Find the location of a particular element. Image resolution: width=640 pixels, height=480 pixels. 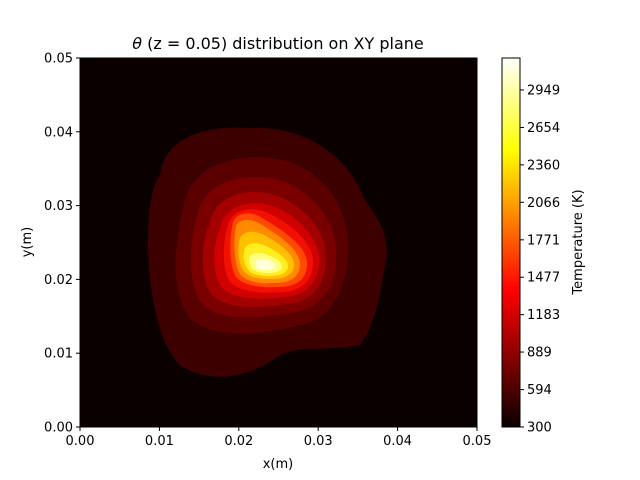

colorbar-tick-label: 889 is located at coordinates (539, 353).